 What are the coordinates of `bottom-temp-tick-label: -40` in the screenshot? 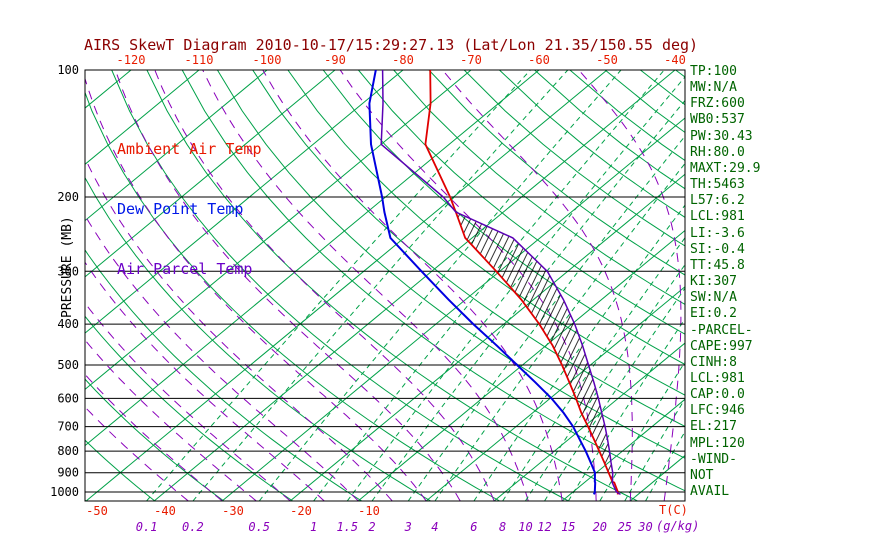 It's located at (165, 511).